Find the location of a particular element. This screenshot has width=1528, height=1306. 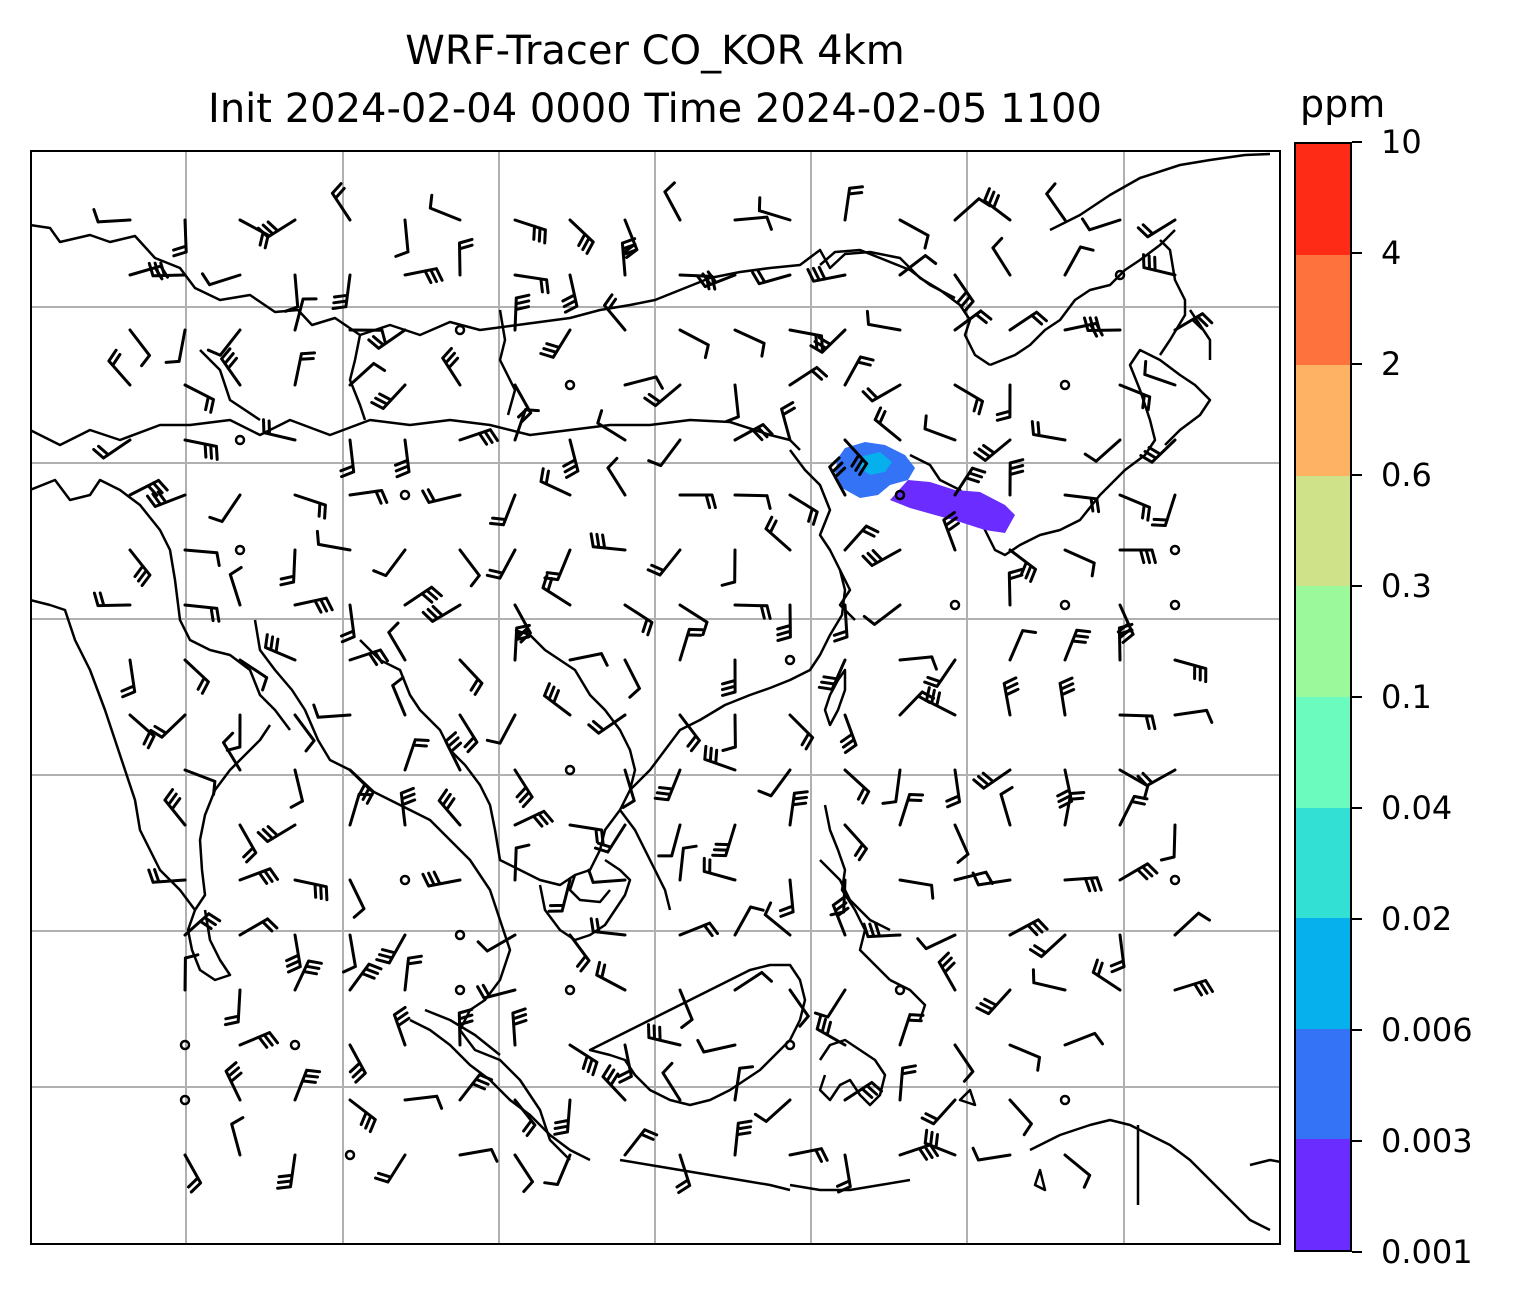

map-title: WRF-Tracer CO_KOR 4km is located at coordinates (655, 51).